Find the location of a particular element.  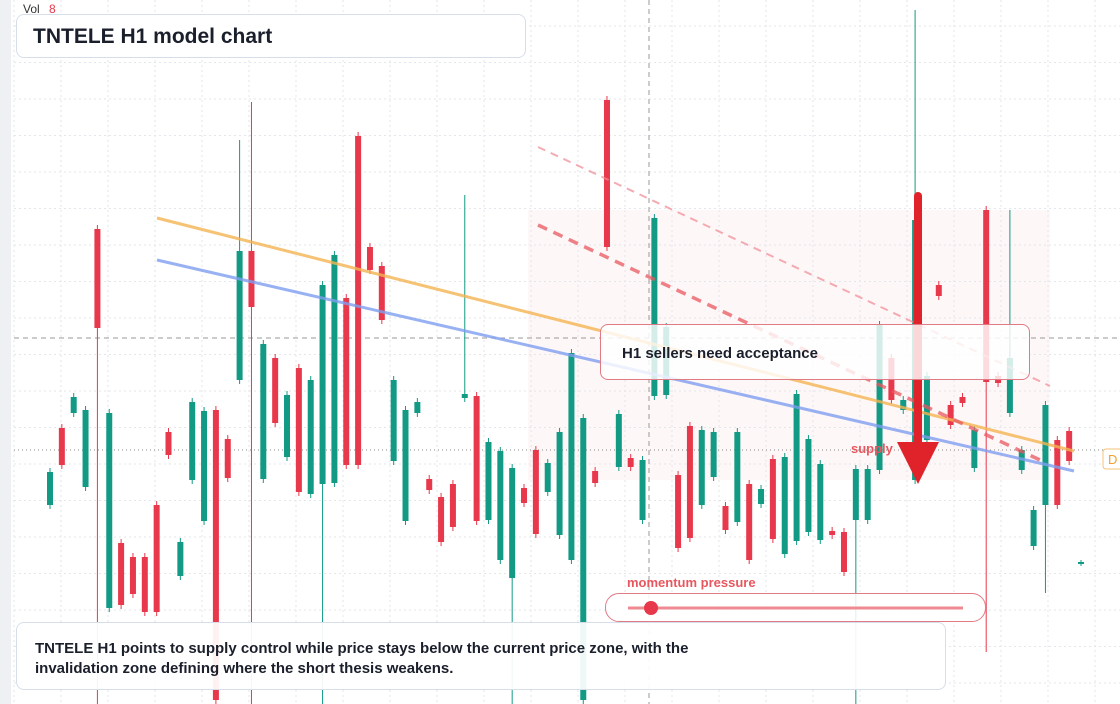

volume-label: Vol is located at coordinates (31, 9).